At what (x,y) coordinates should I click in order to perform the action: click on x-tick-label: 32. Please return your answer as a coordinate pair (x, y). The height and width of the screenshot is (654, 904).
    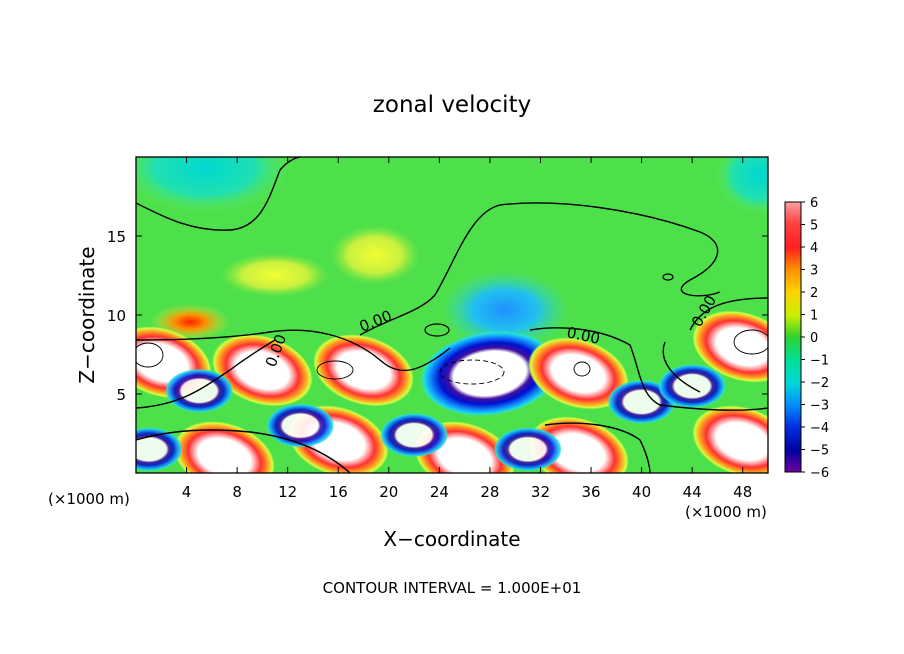
    Looking at the image, I should click on (540, 492).